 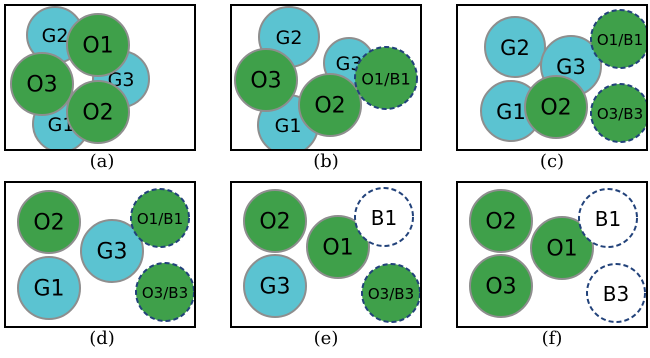 I want to click on panel-d-diagram: O2 G3 G1 O1/B1 O3/B3, so click(x=105, y=255).